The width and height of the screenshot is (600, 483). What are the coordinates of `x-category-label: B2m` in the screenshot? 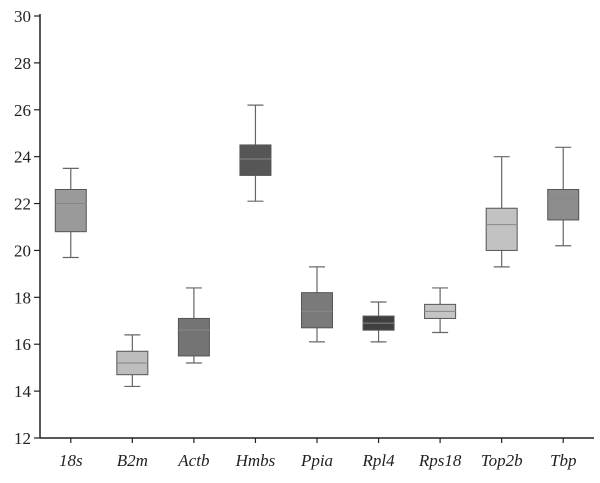 It's located at (132, 460).